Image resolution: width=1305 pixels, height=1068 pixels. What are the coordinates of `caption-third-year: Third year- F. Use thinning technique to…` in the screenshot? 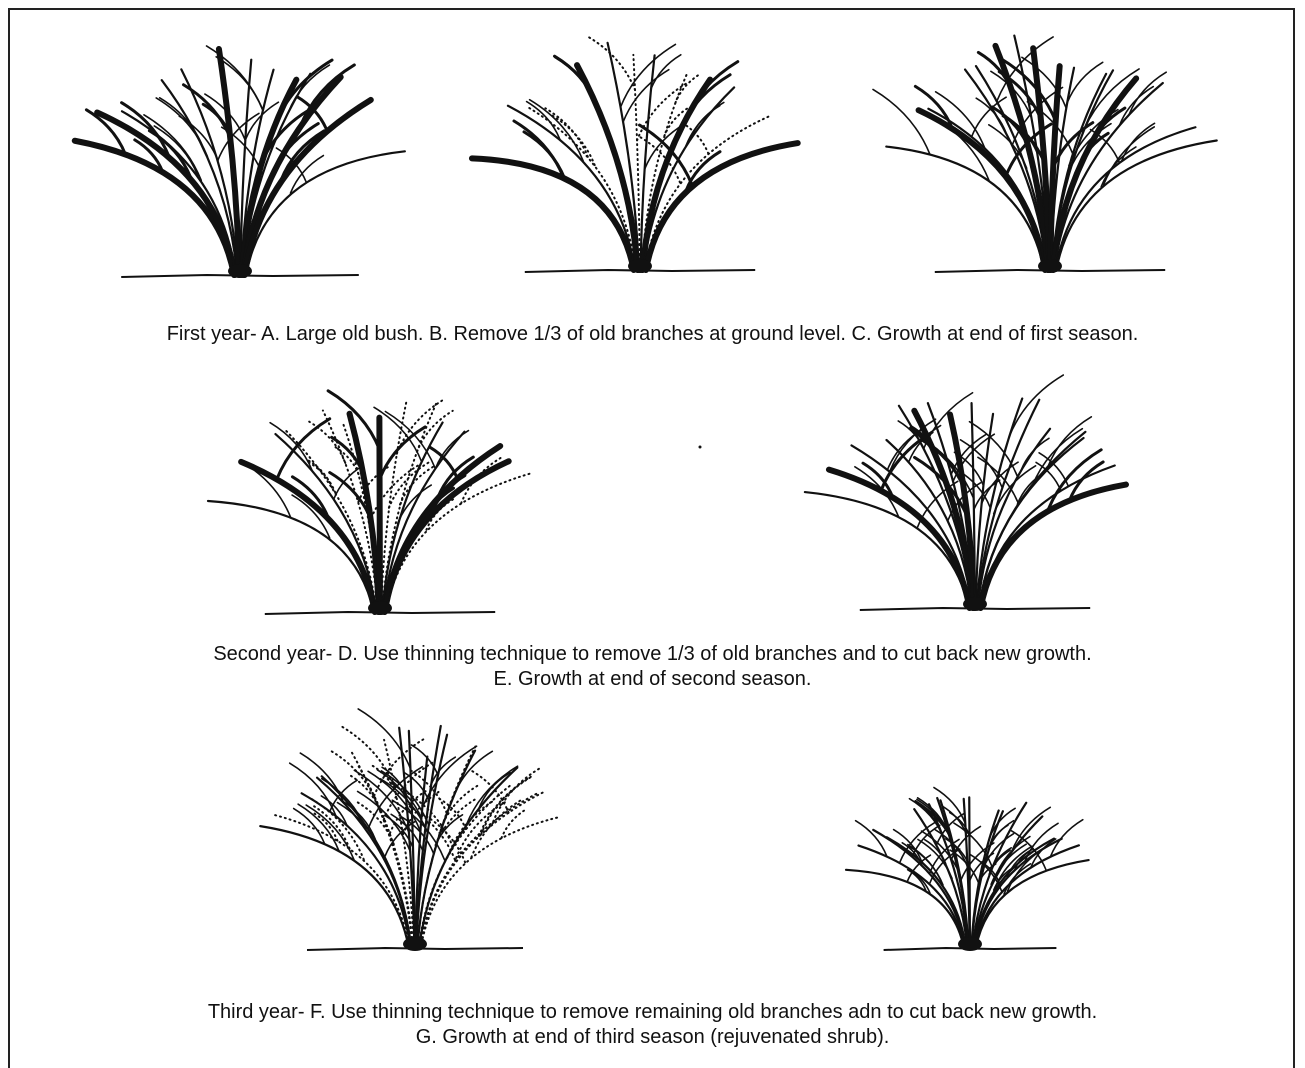 It's located at (652, 1012).